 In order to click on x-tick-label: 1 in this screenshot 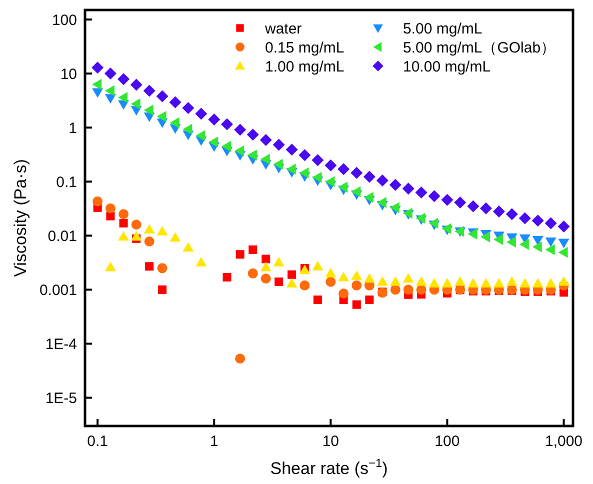, I will do `click(214, 441)`.